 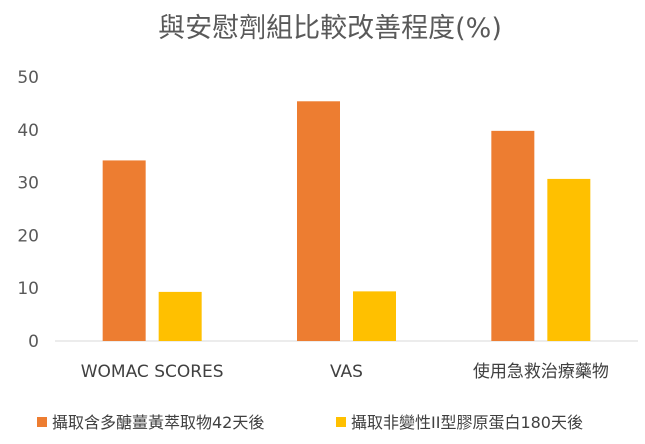 What do you see at coordinates (158, 422) in the screenshot?
I see `legend-label-series1: 攝取含多醣薑黃萃取物42天後` at bounding box center [158, 422].